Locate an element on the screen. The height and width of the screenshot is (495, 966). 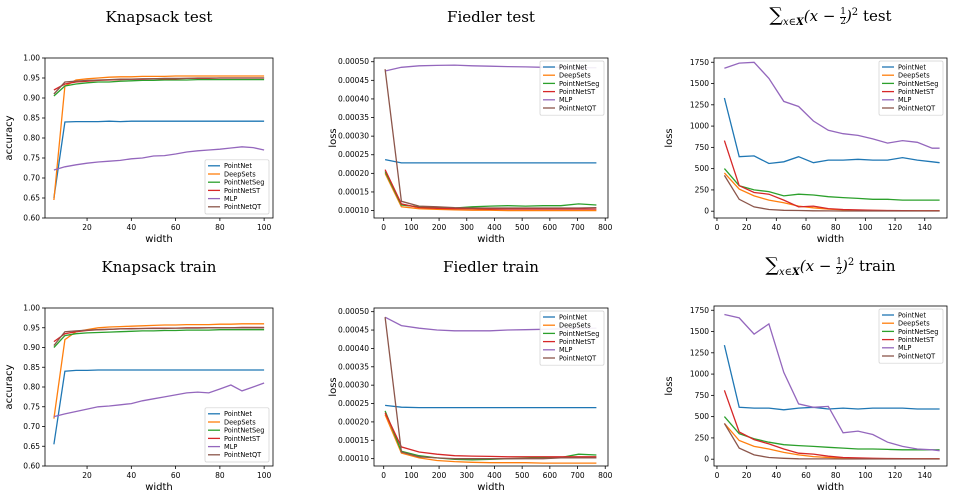
y-tick-label: 0.80 is located at coordinates (31, 138).